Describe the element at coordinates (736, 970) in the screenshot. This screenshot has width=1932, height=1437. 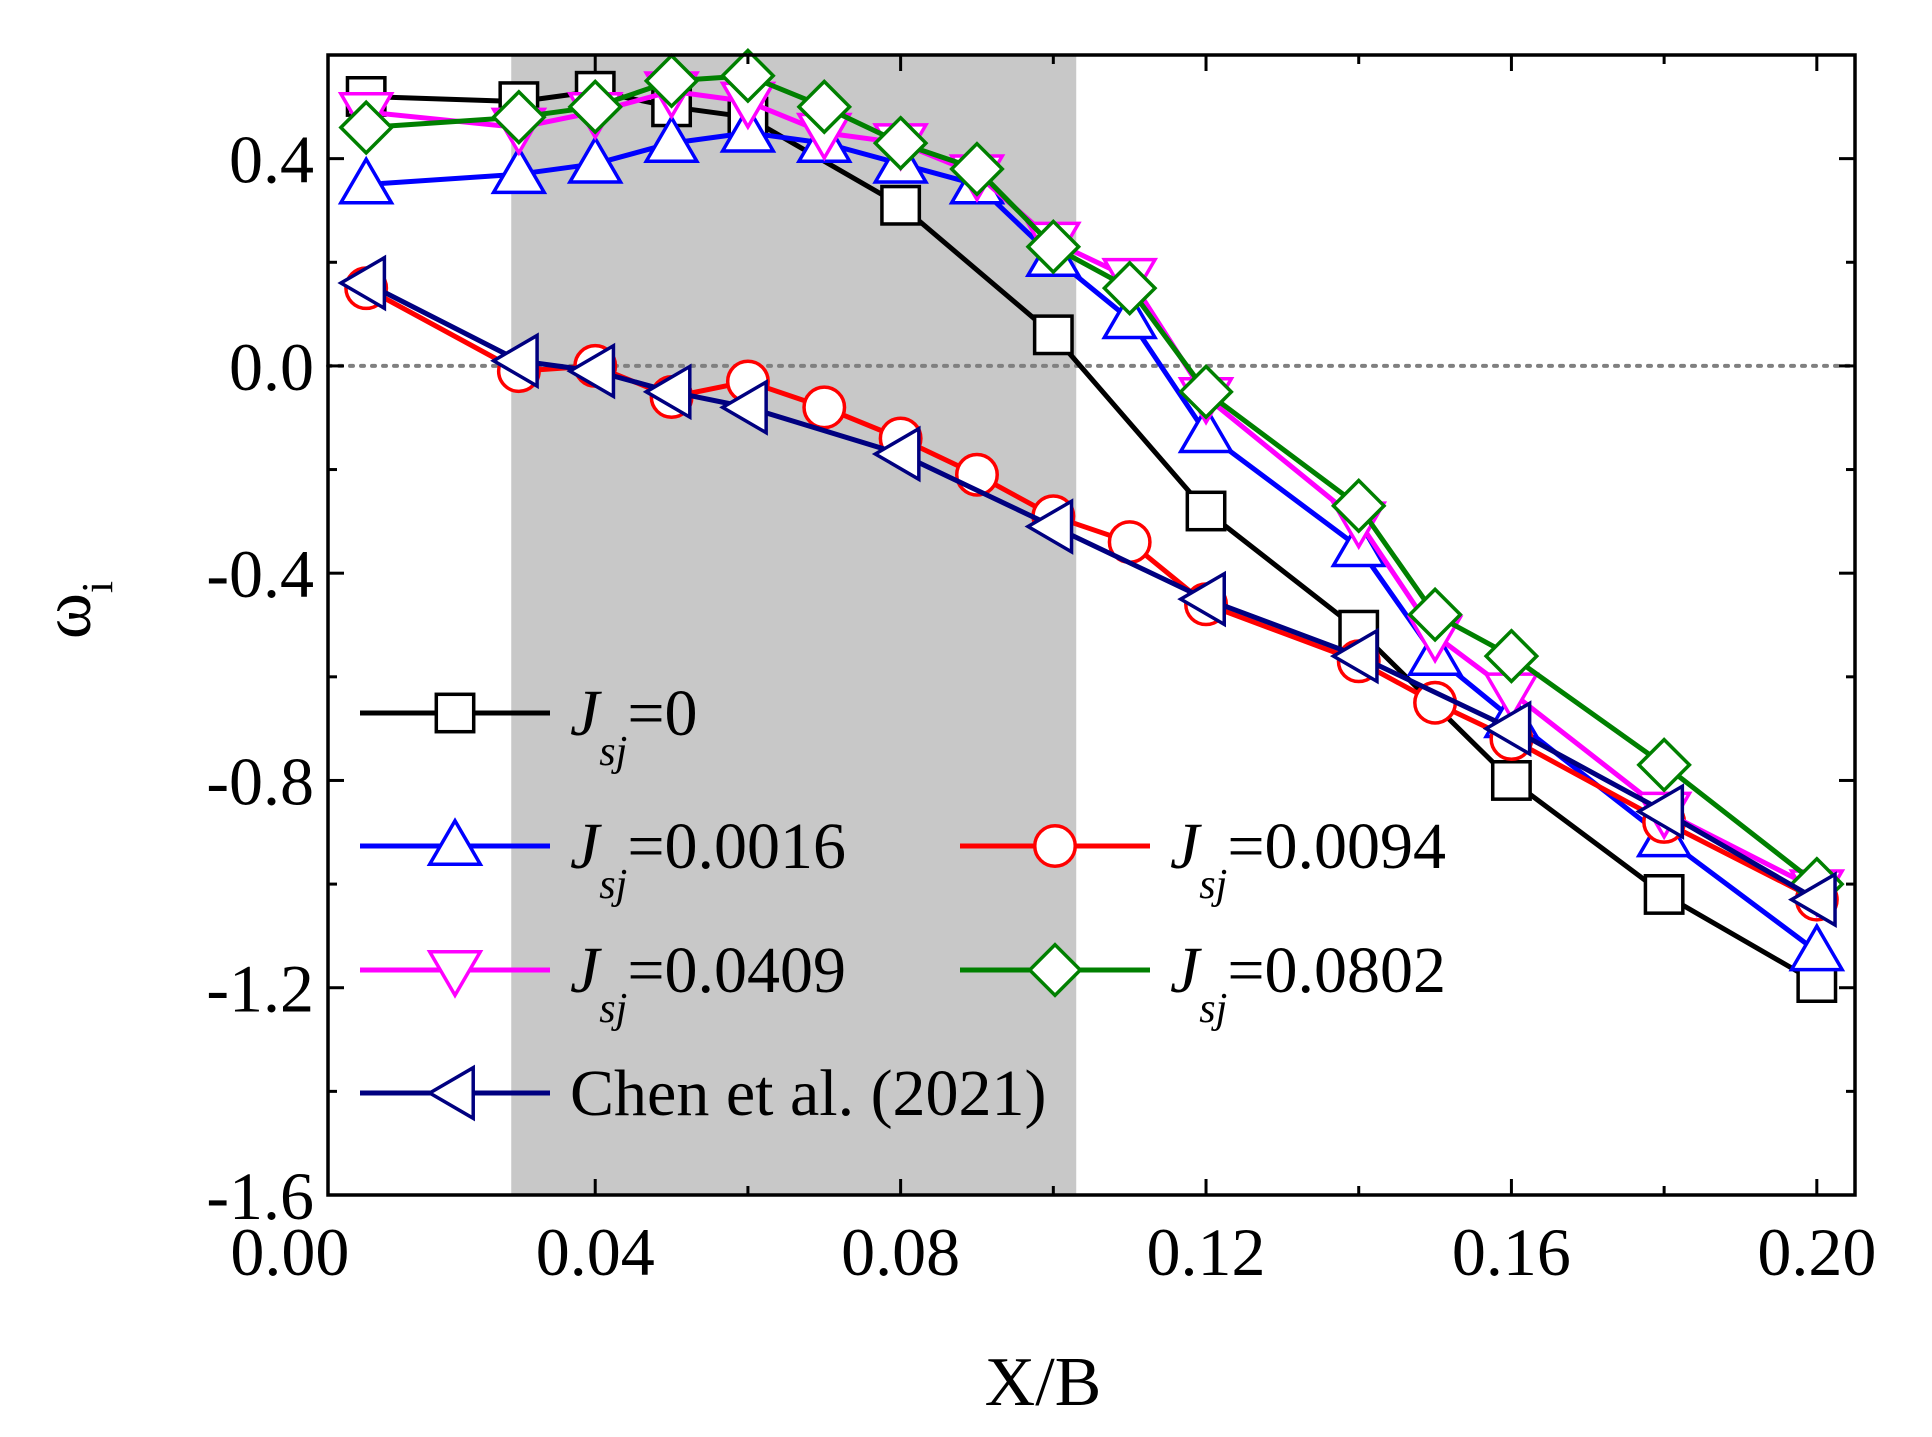
I see `legend-label-value: =0.0409` at that location.